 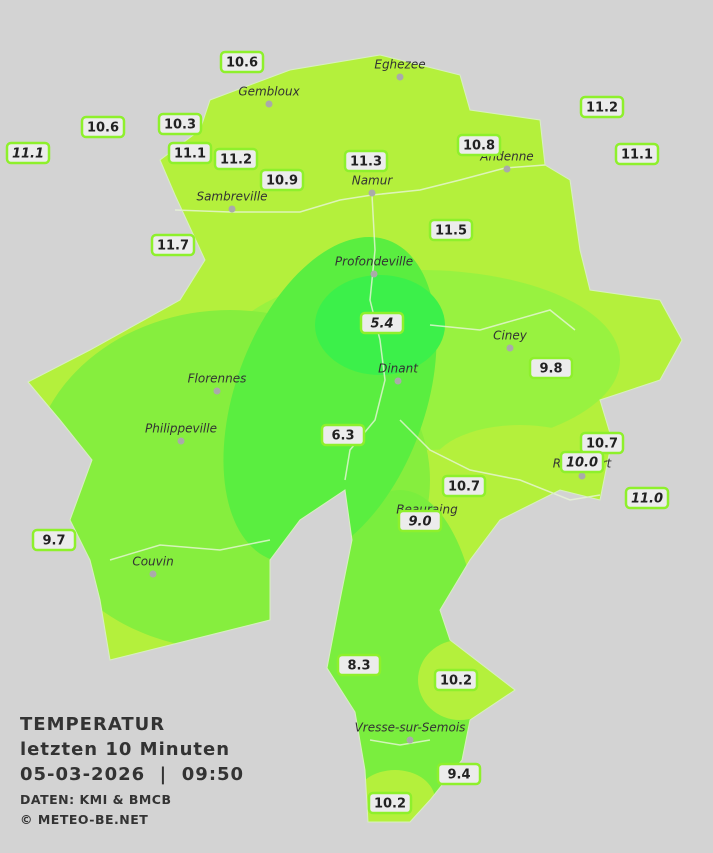 I want to click on station: 10.0, so click(x=582, y=462).